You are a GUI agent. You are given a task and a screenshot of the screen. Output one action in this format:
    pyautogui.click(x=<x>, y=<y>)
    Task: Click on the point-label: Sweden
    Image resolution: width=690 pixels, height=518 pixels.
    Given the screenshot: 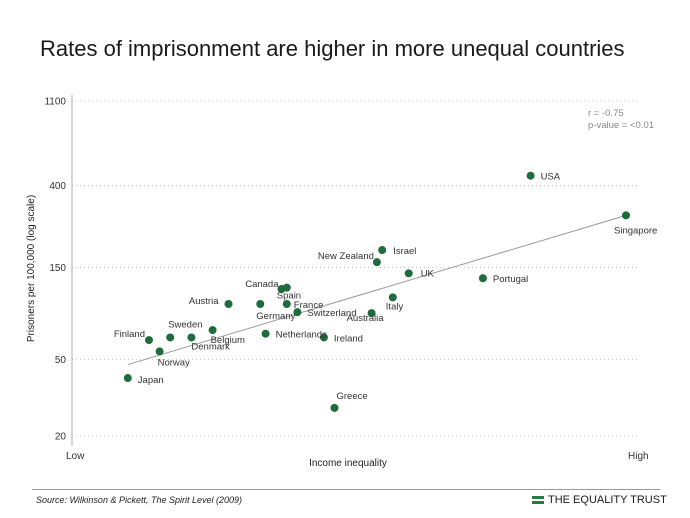 What is the action you would take?
    pyautogui.click(x=185, y=324)
    